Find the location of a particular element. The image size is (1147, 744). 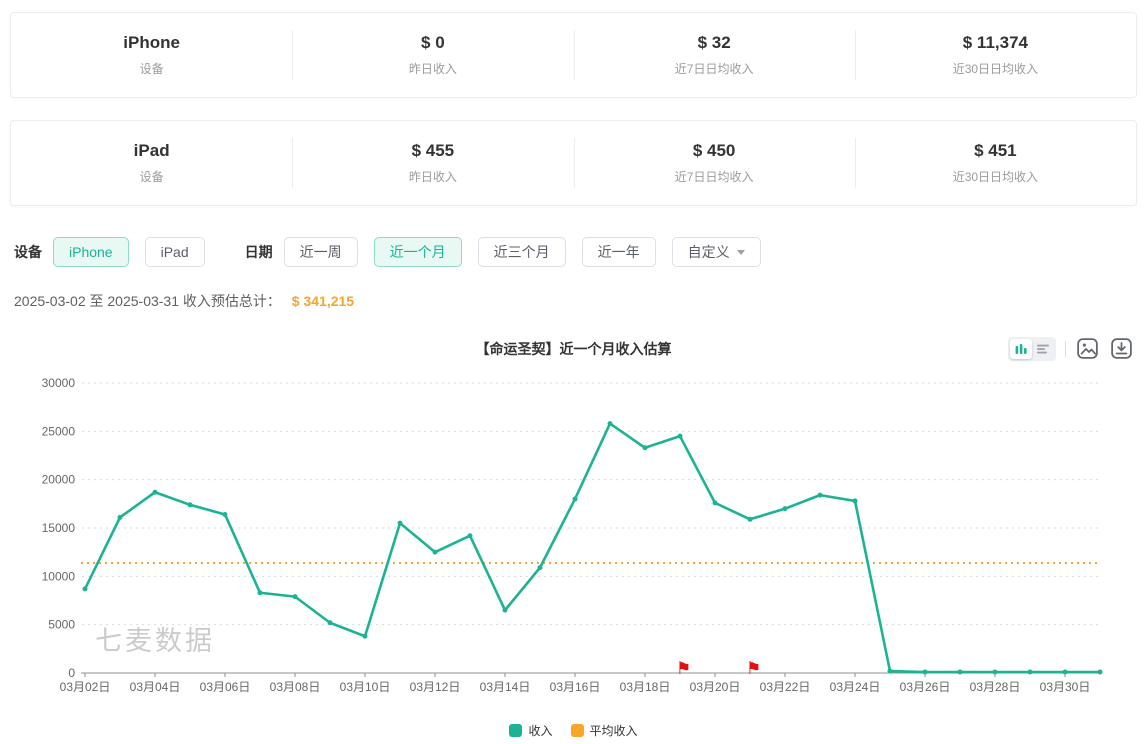

image-icon is located at coordinates (1087, 348).